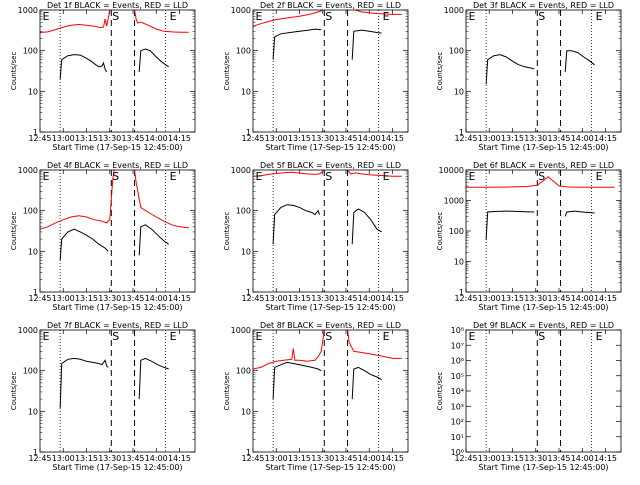 The image size is (640, 485). Describe the element at coordinates (457, 391) in the screenshot. I see `y-tick-label: 10⁴` at that location.